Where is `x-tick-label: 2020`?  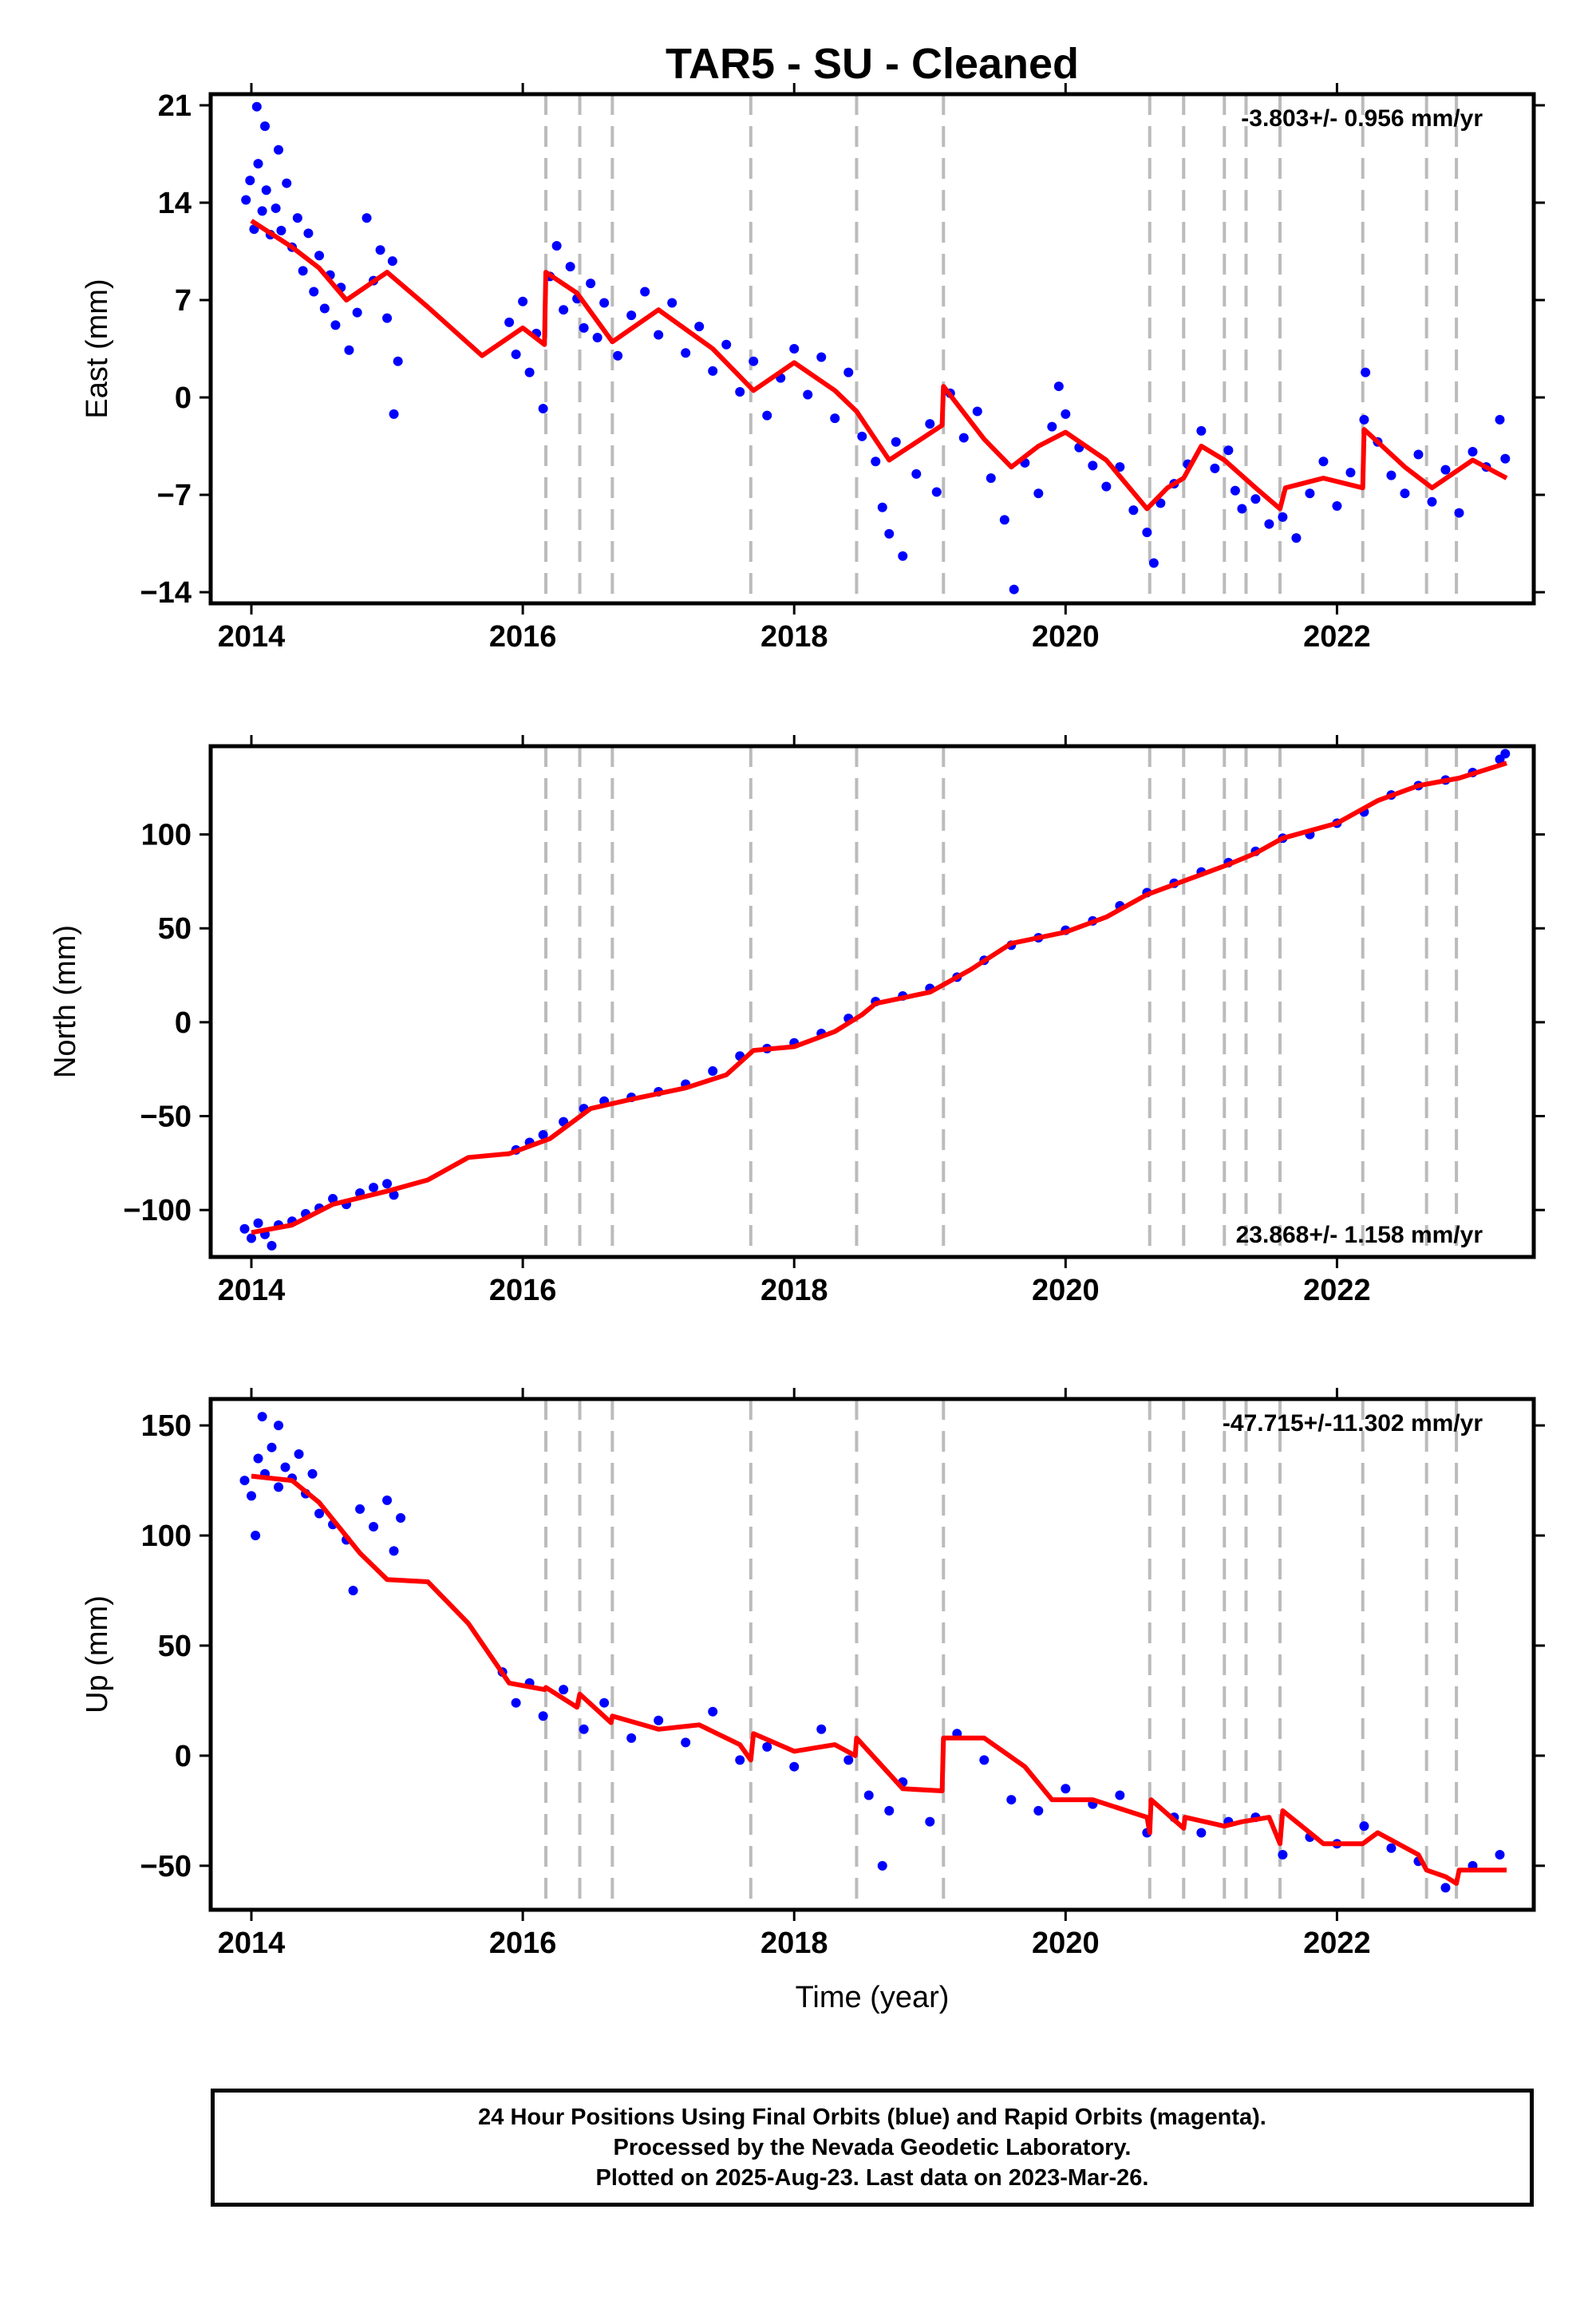
x-tick-label: 2020 is located at coordinates (1066, 1943).